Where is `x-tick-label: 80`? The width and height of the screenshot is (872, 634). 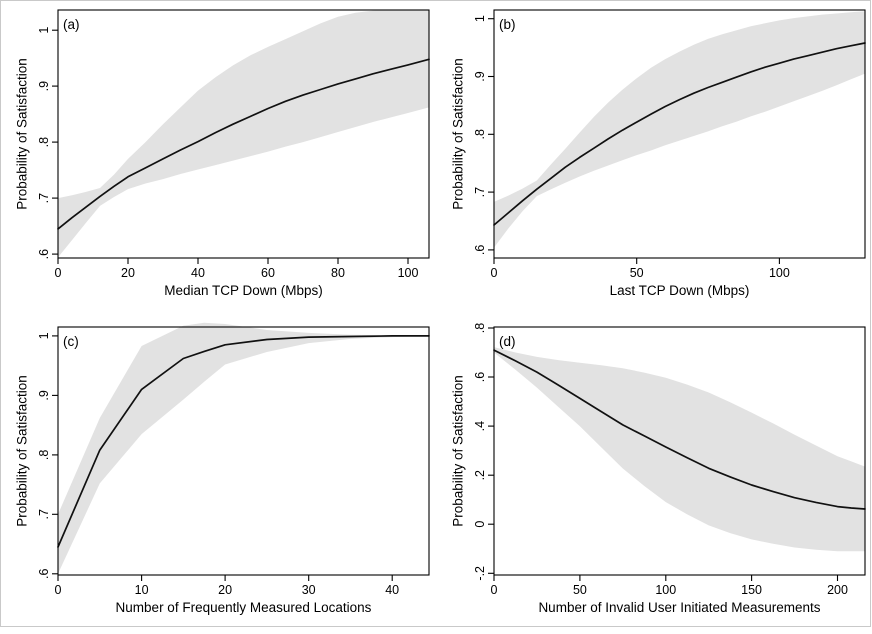 x-tick-label: 80 is located at coordinates (338, 273).